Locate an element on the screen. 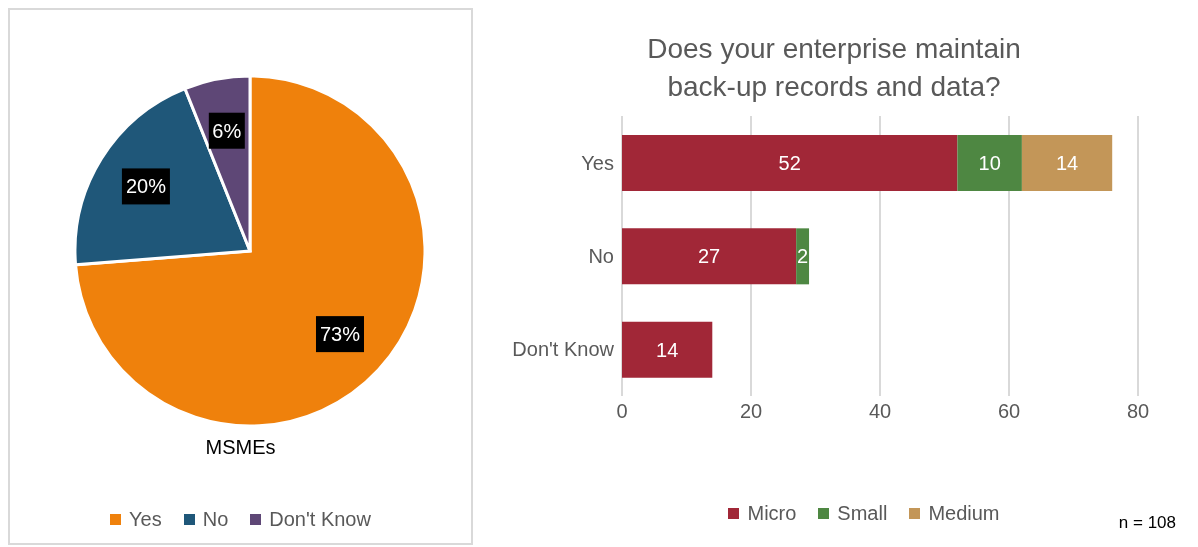  x-tick-label: 40 is located at coordinates (880, 411).